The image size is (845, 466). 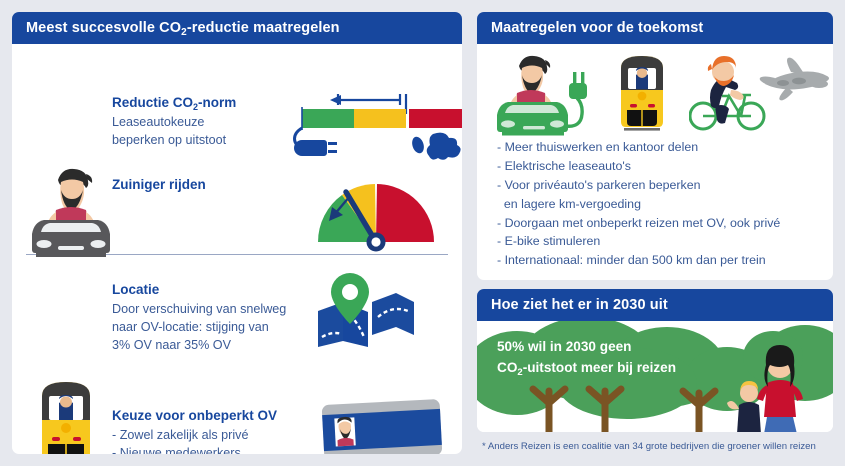 What do you see at coordinates (728, 92) in the screenshot?
I see `cyclist-icon` at bounding box center [728, 92].